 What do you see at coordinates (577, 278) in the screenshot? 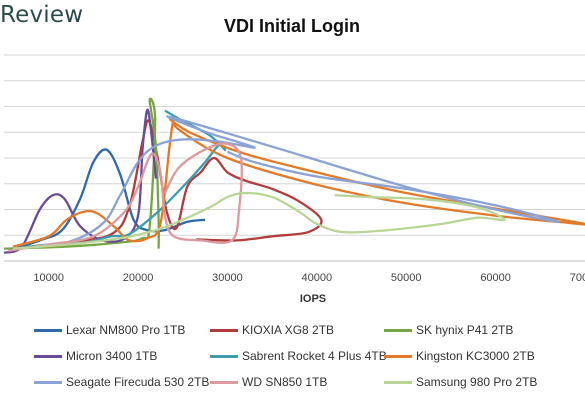
I see `x-tick-label: 70000` at bounding box center [577, 278].